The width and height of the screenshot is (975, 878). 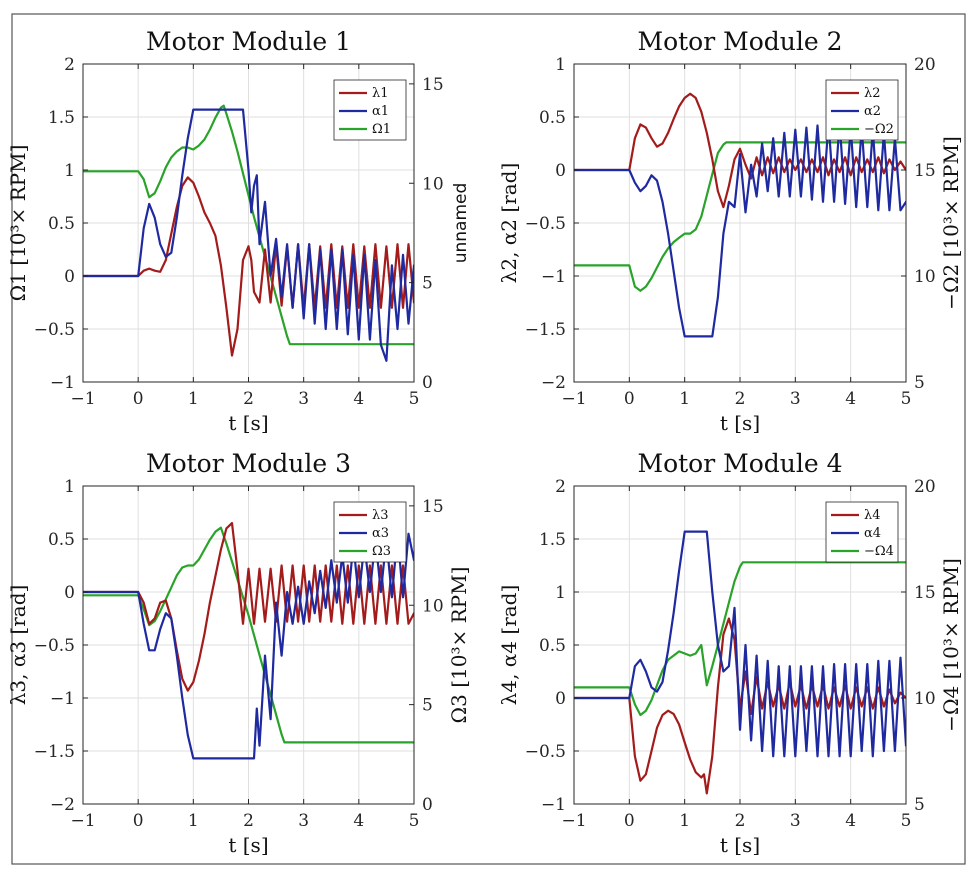 I want to click on legend-label: Ω1, so click(x=381, y=129).